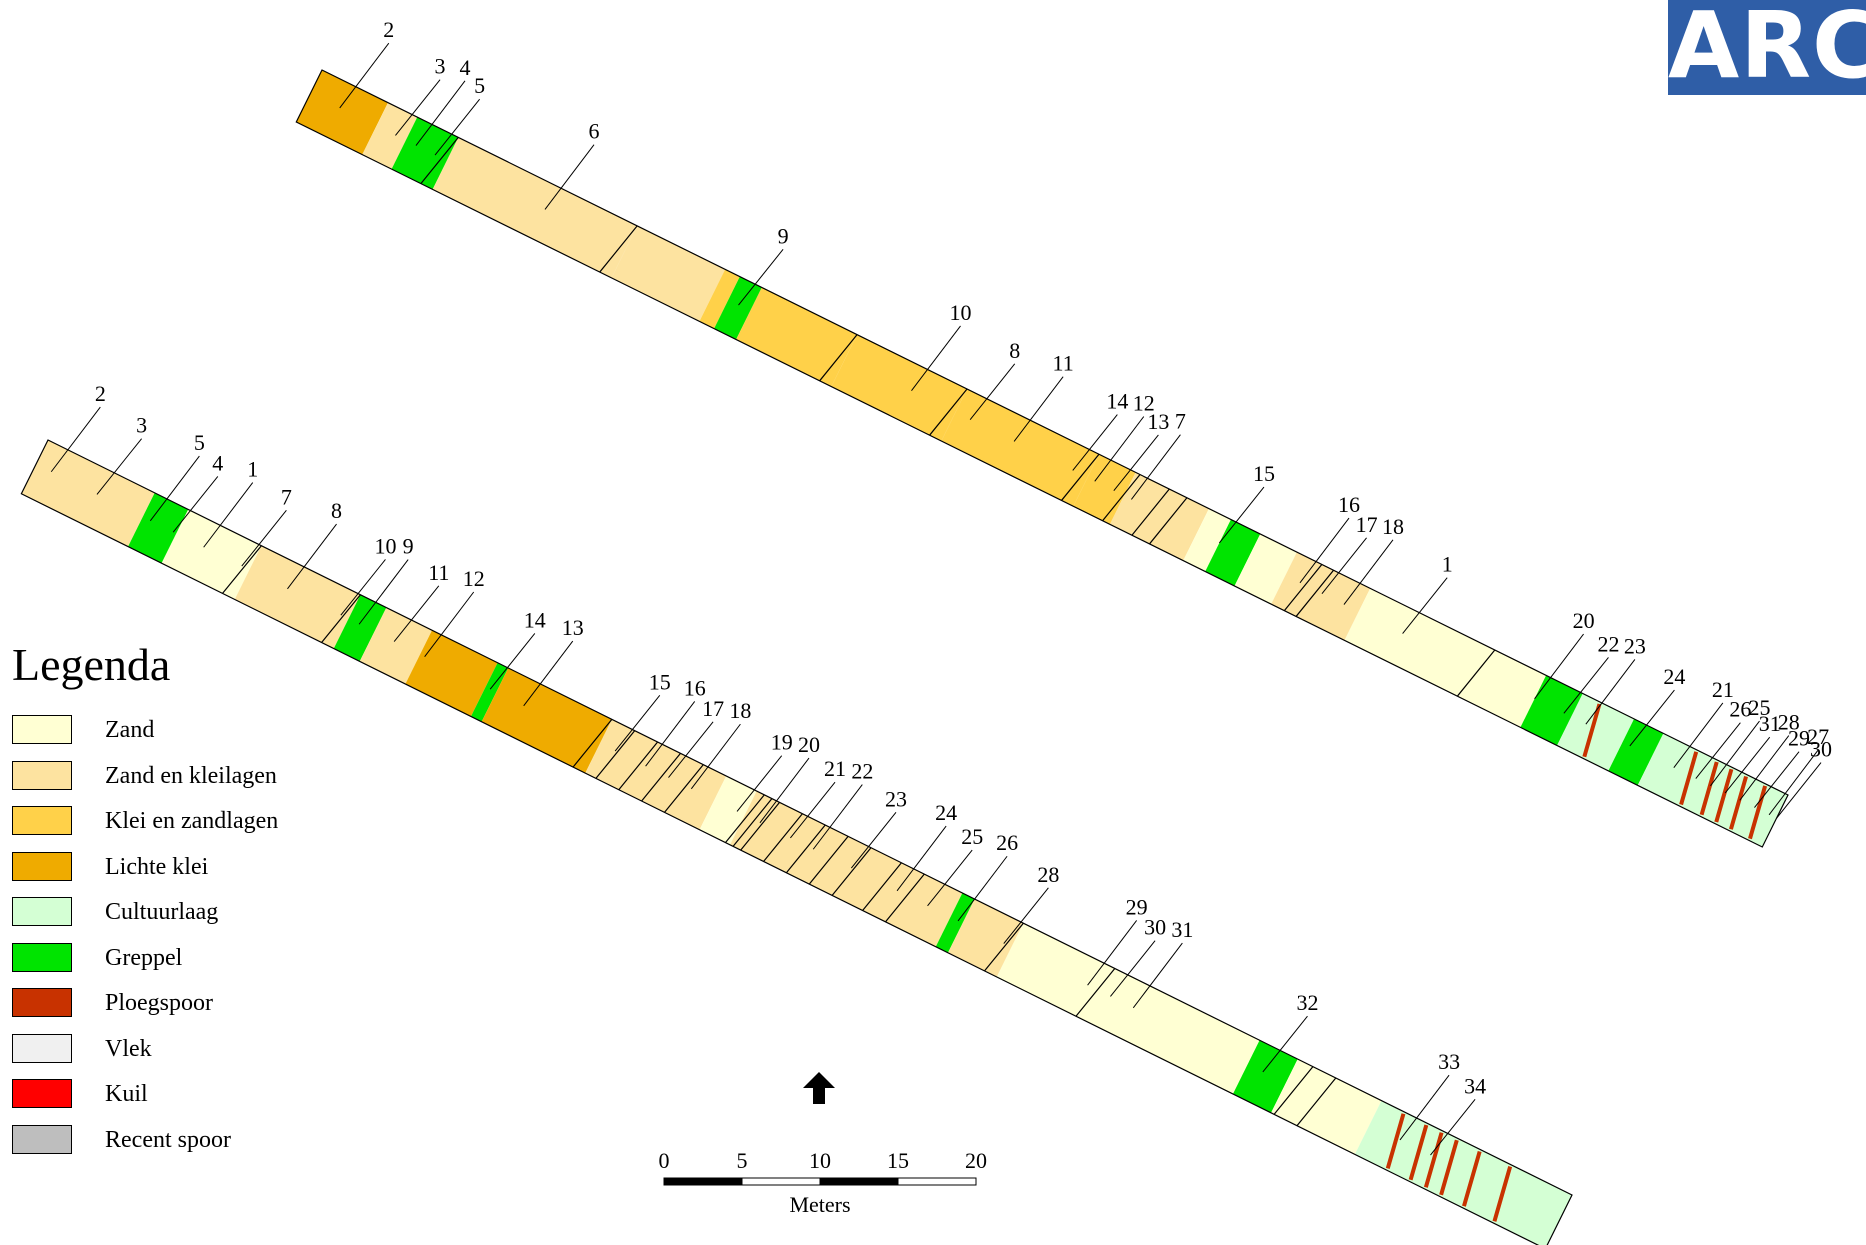 Image resolution: width=1866 pixels, height=1245 pixels. Describe the element at coordinates (1349, 504) in the screenshot. I see `feature-label: 16` at that location.